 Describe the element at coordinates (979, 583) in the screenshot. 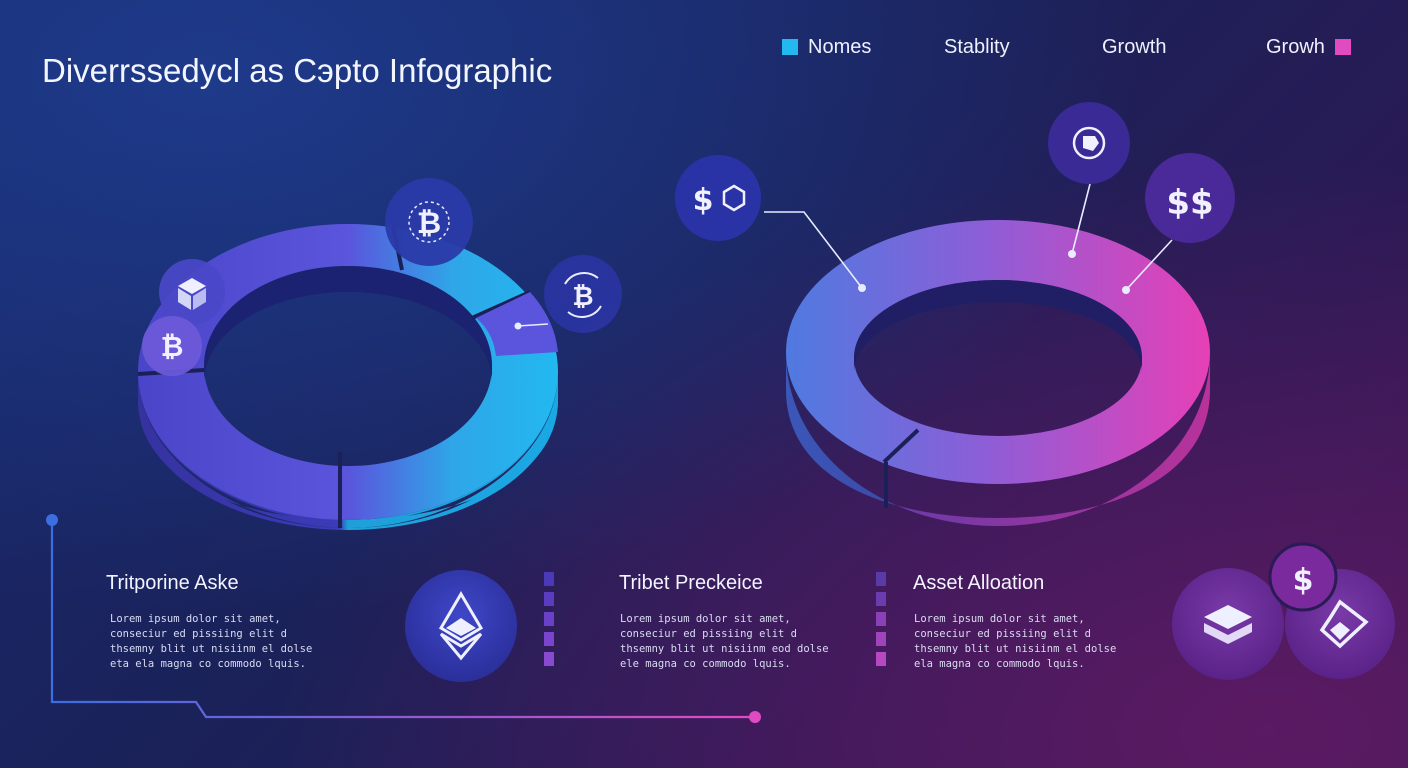

I see `section-title-3: Asset Alloation` at that location.